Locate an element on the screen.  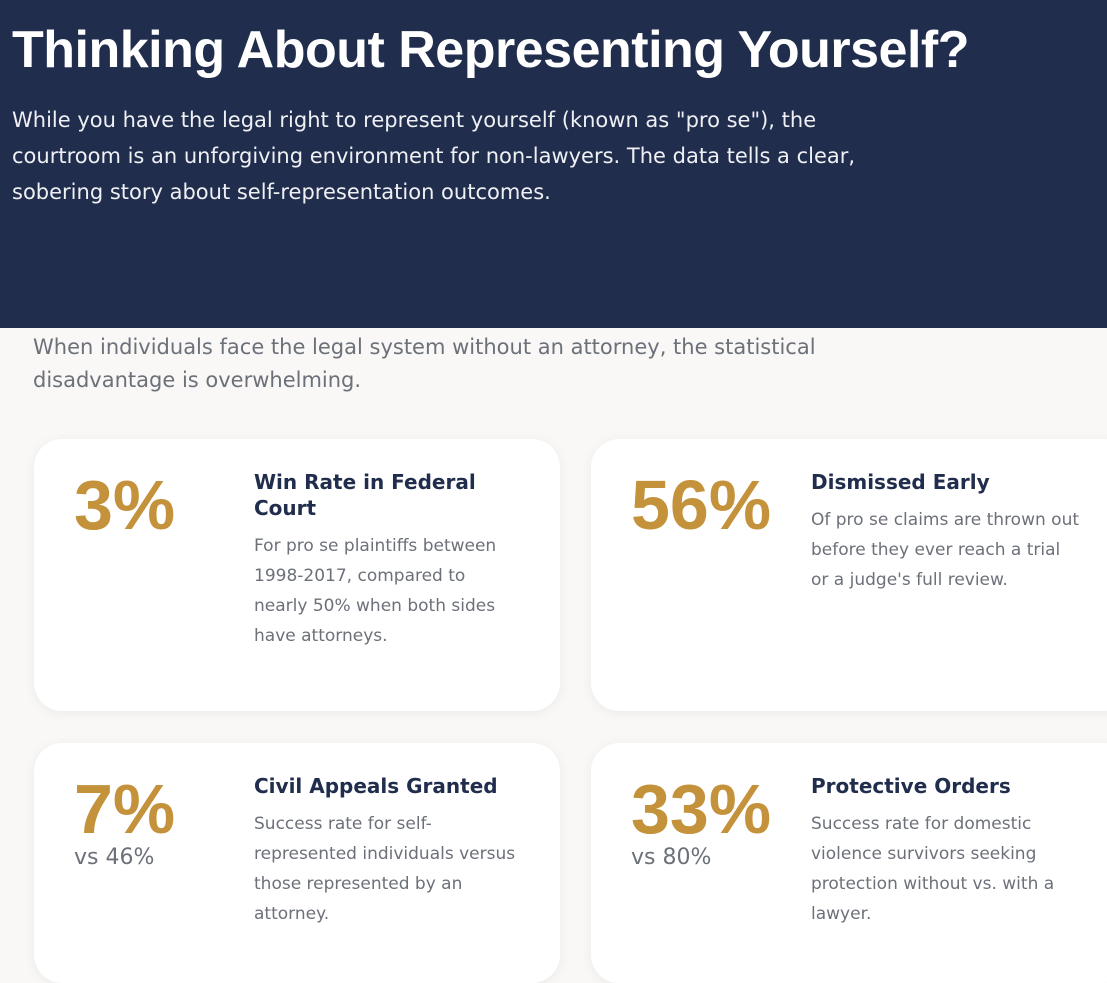
card-title: Civil Appeals Granted is located at coordinates (376, 786).